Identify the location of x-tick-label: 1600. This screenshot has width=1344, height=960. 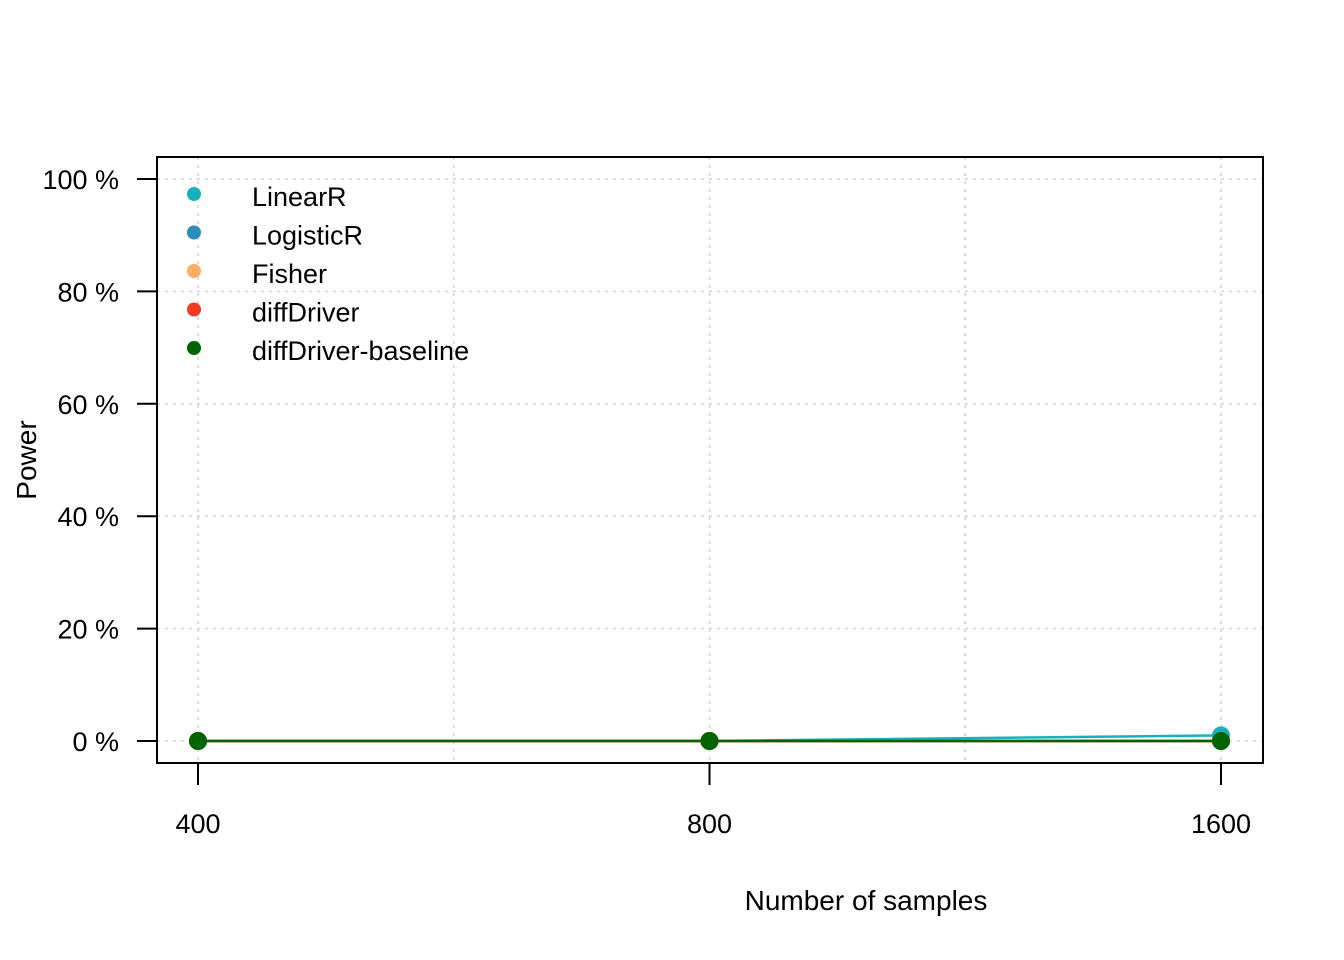
(1221, 824).